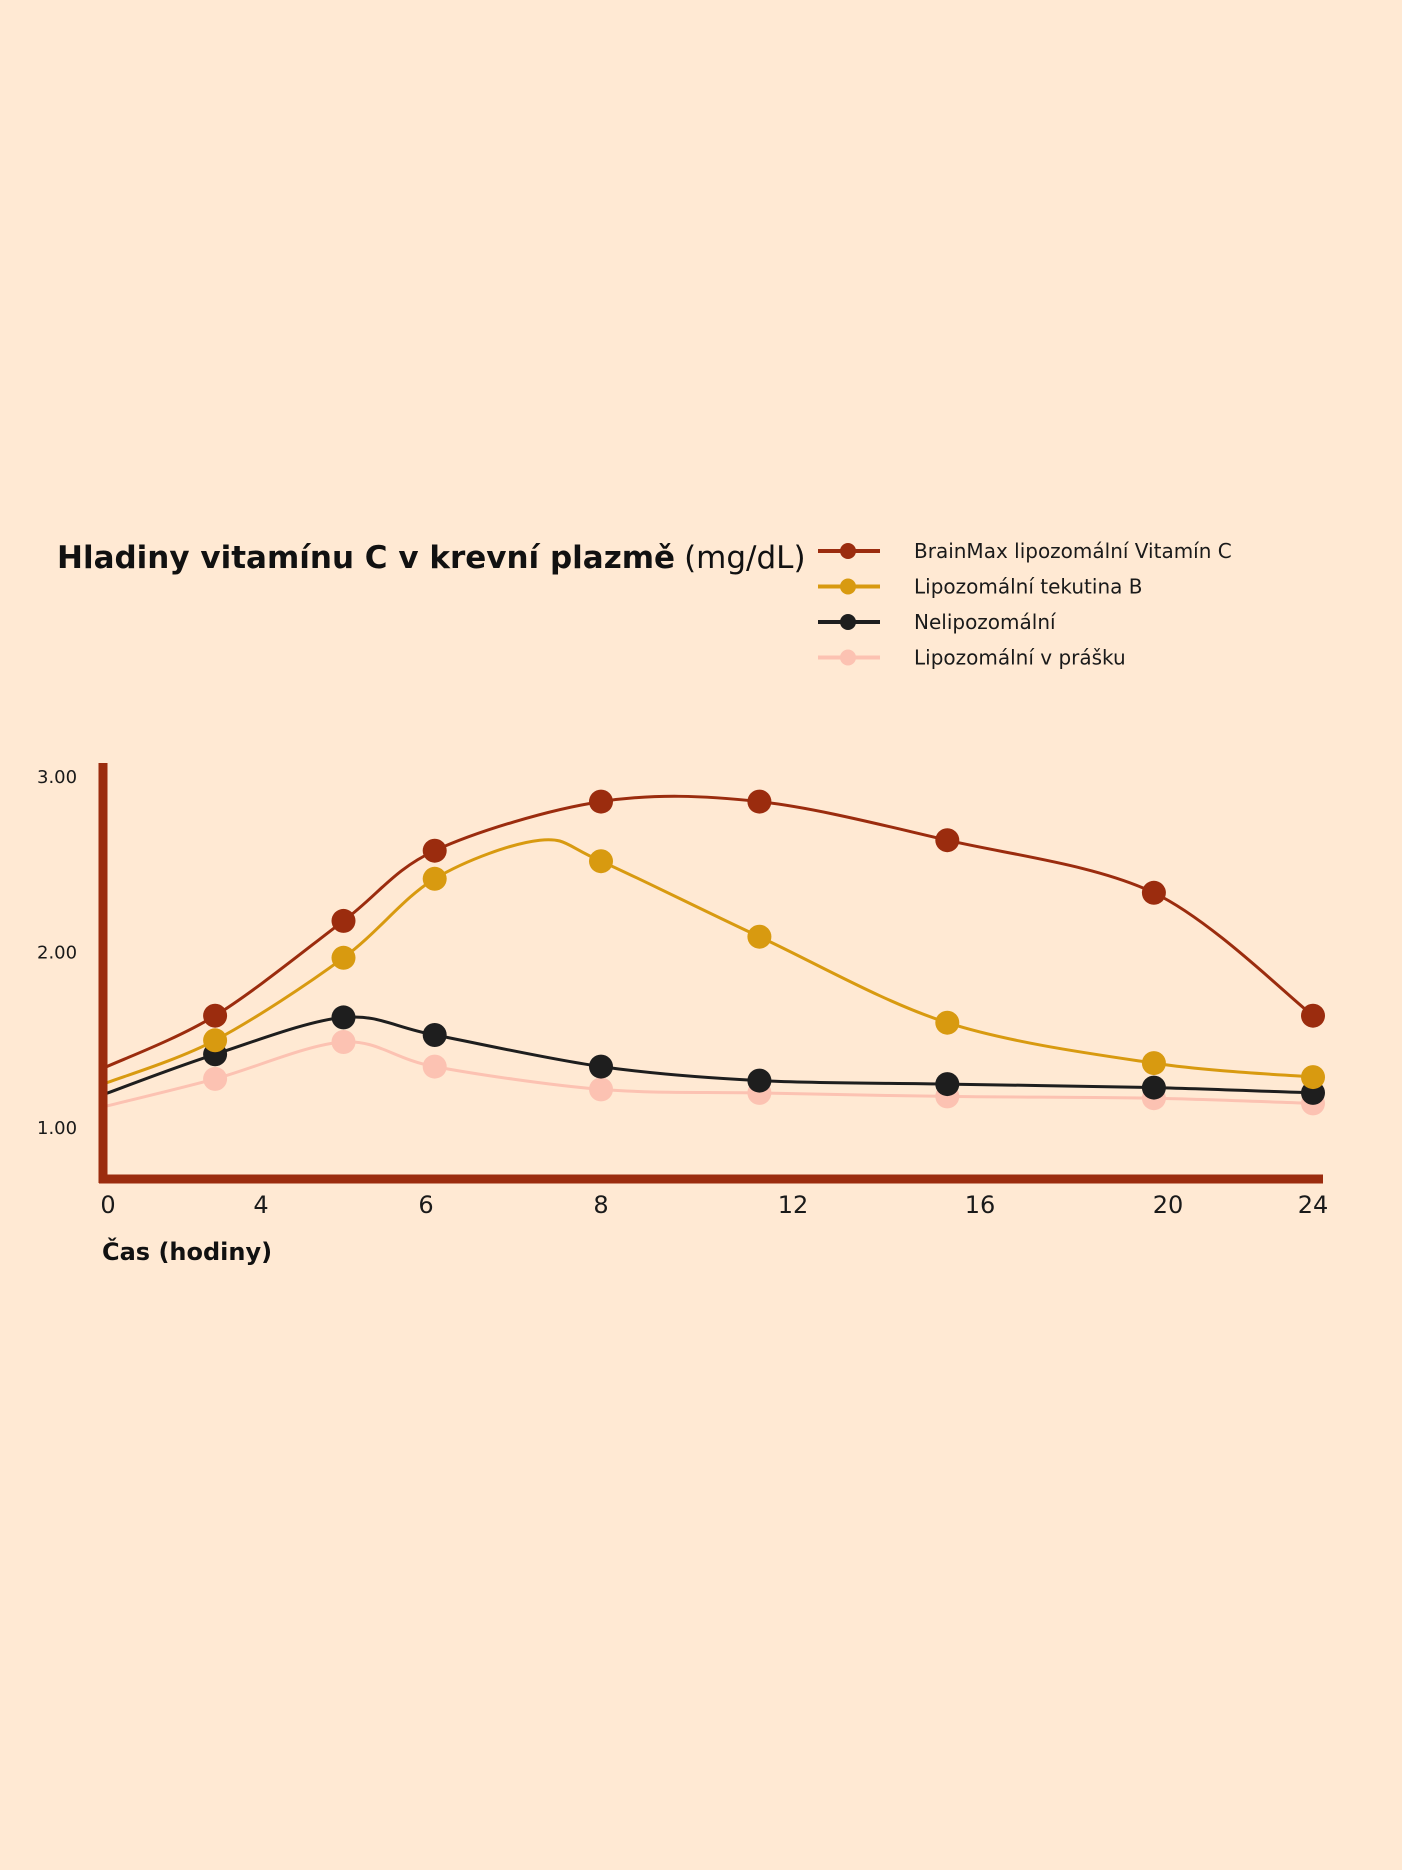 The image size is (1402, 1870). I want to click on legend-item-2: Lipozomální tekutina B, so click(980, 587).